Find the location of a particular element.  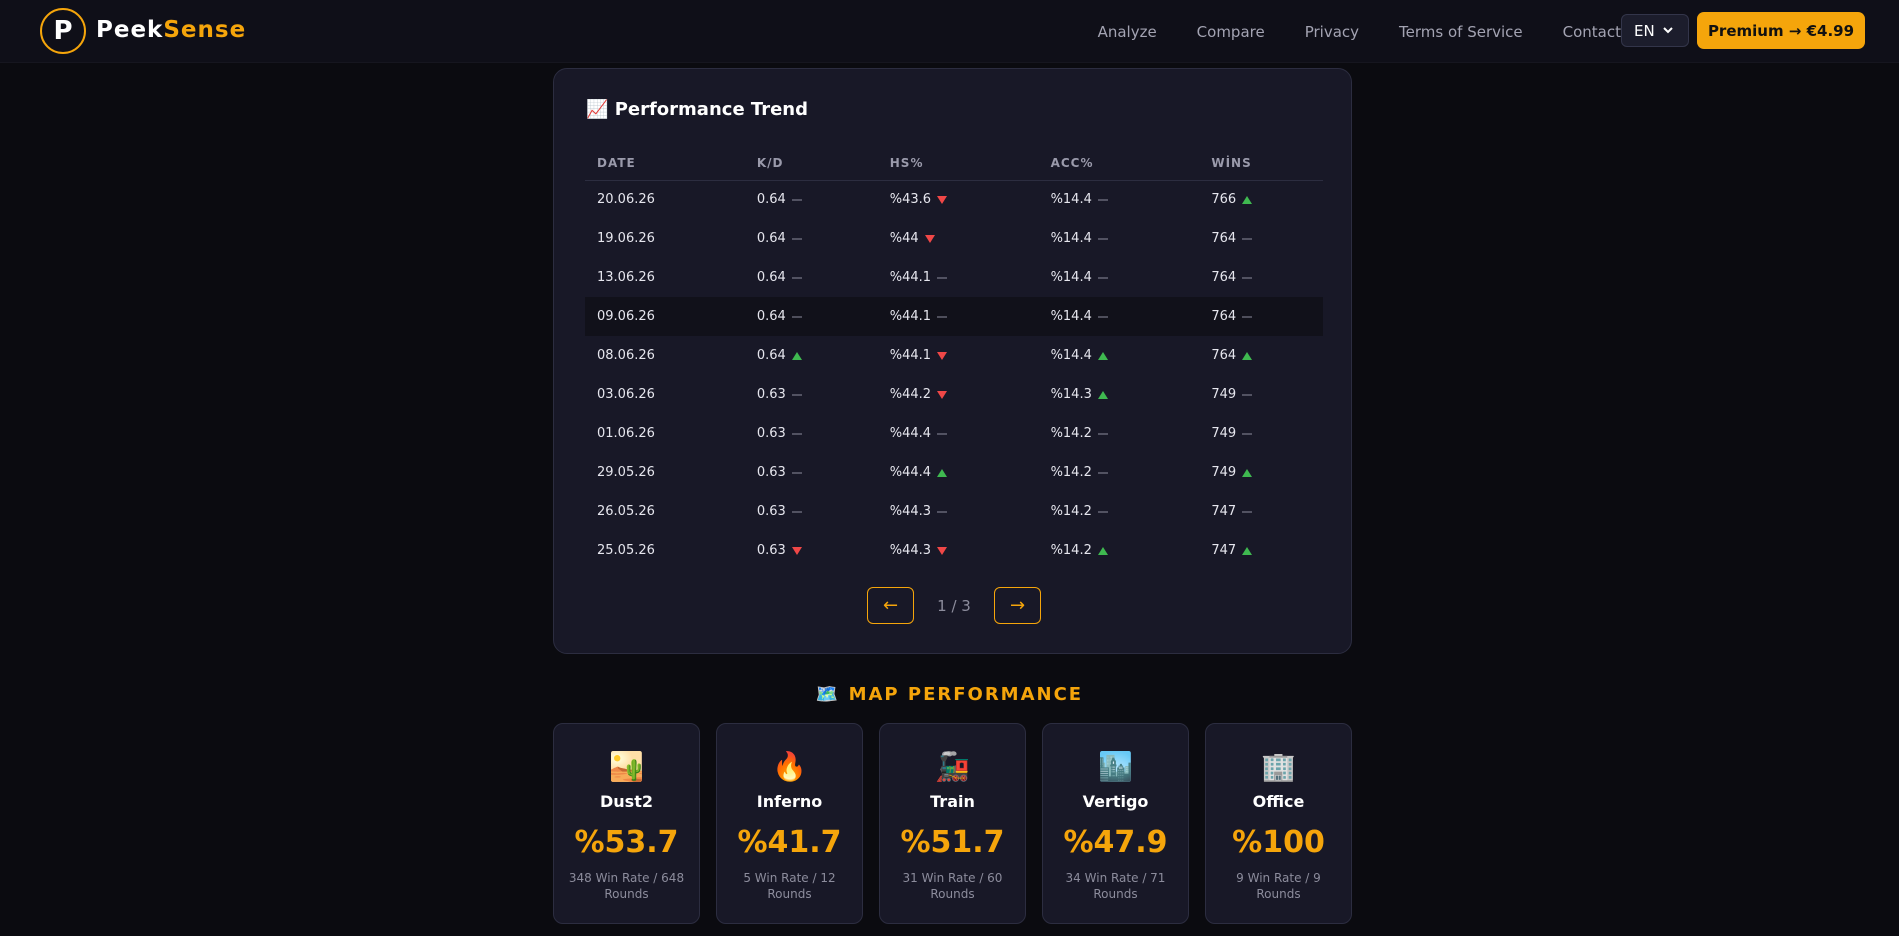

nav-link: Analyze is located at coordinates (1127, 31).